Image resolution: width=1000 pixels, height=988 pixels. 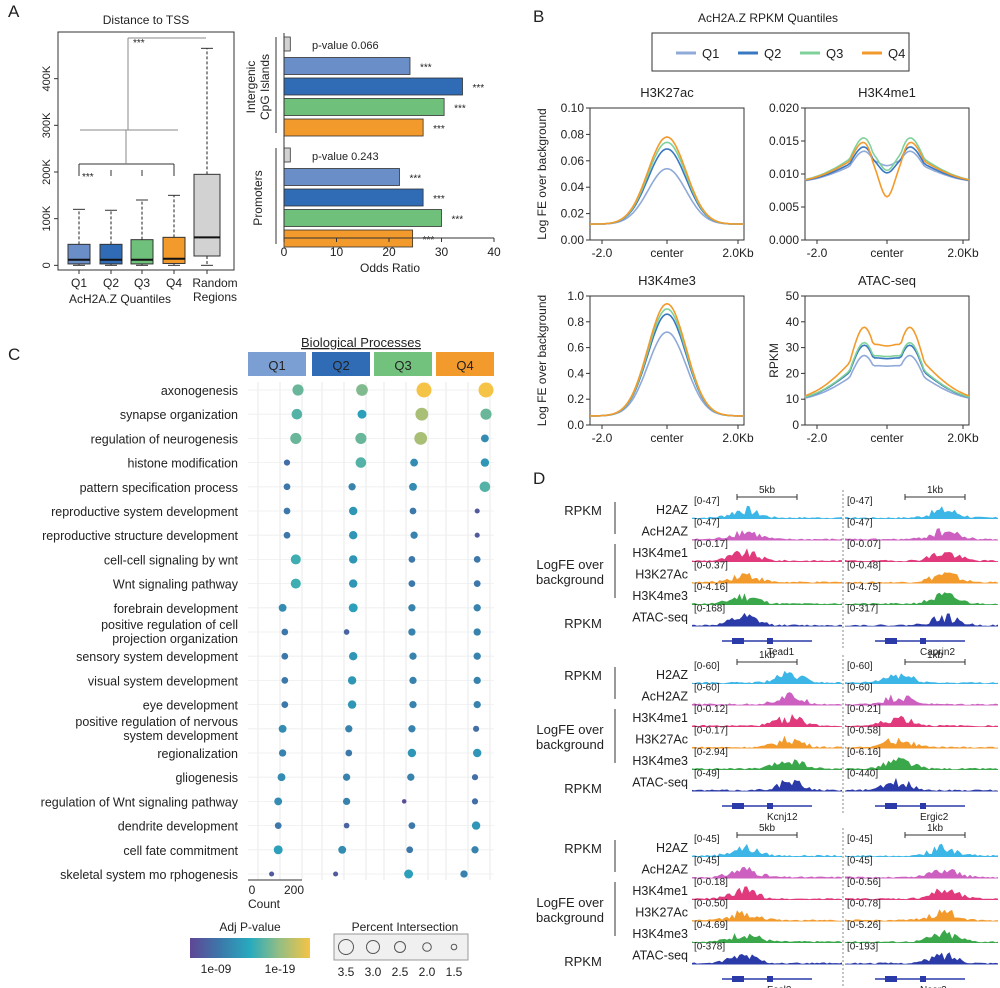 I want to click on track-label: H3K4me3, so click(x=660, y=596).